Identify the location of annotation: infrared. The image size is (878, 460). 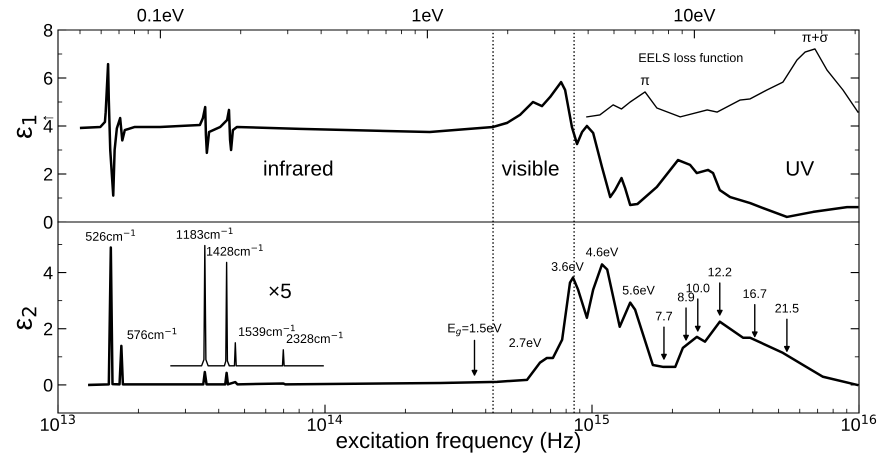
(298, 168).